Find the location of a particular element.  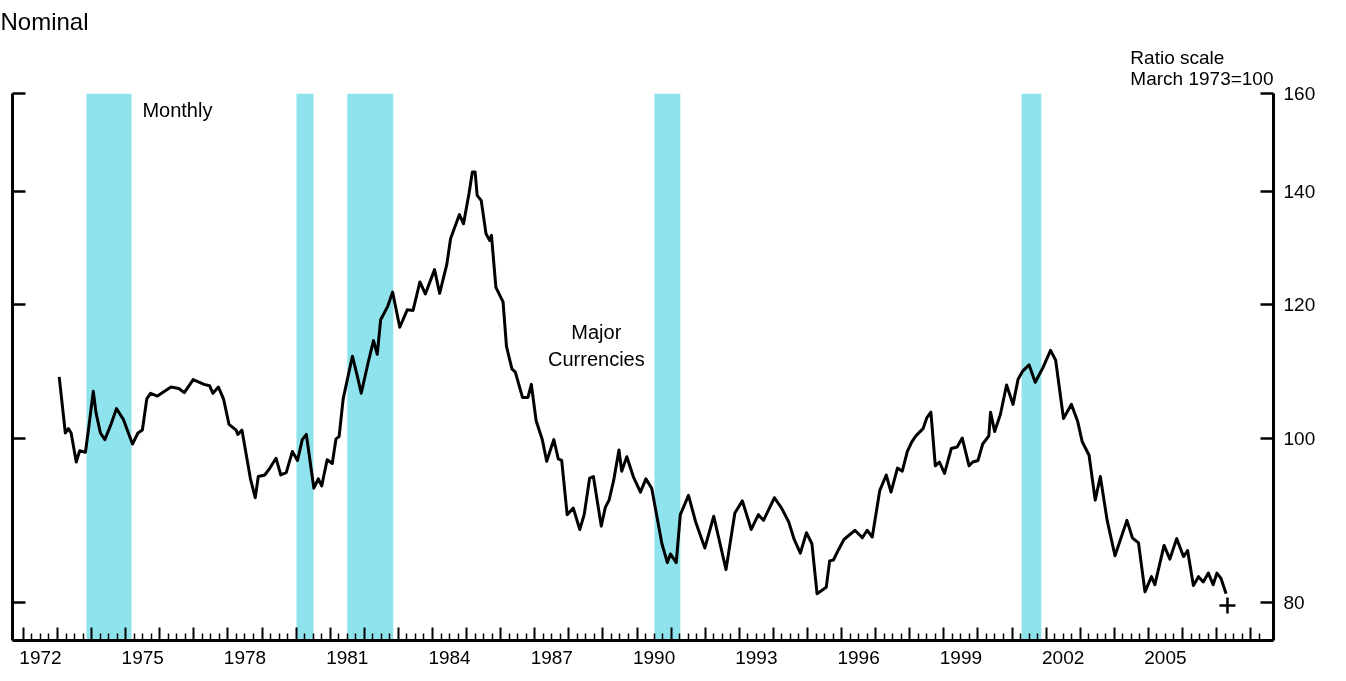

chart-title: Nominal is located at coordinates (44, 21).